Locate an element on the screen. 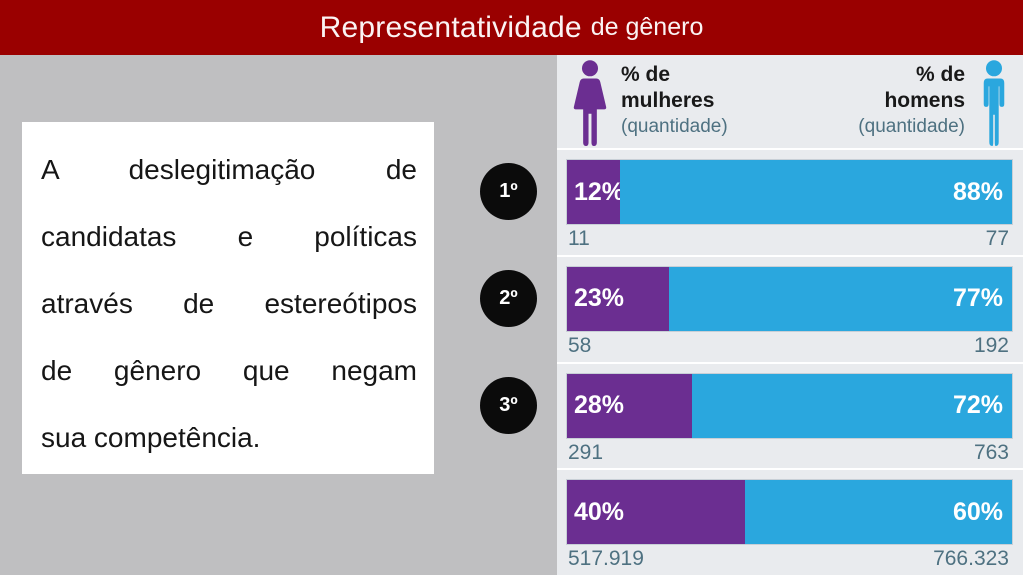 This screenshot has height=575, width=1023. text-box-line: sua competência. is located at coordinates (151, 437).